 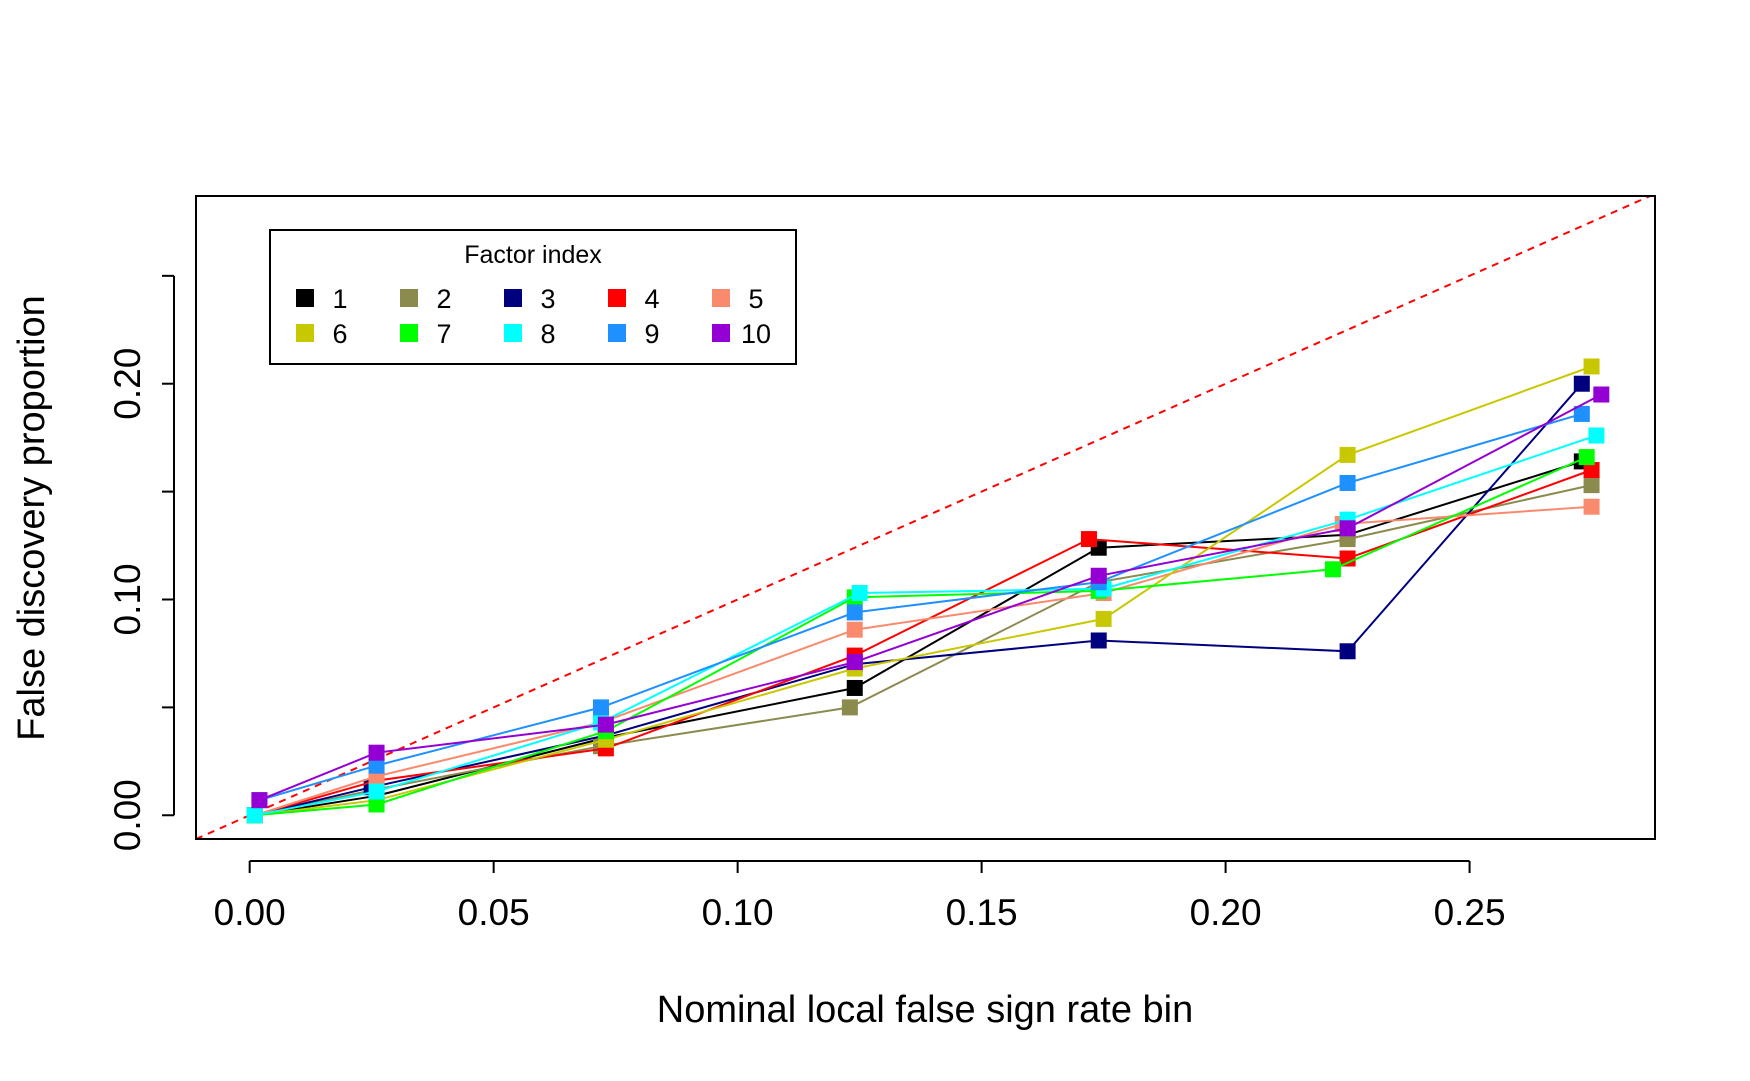 I want to click on legend-label: 4, so click(x=651, y=299).